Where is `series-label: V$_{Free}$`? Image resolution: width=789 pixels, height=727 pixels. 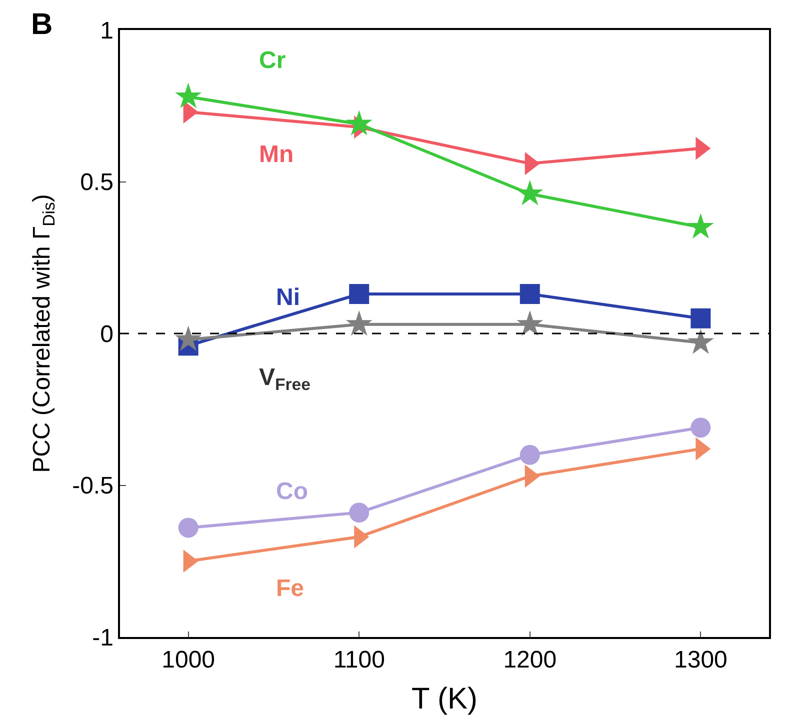
series-label: V$_{Free}$ is located at coordinates (284, 379).